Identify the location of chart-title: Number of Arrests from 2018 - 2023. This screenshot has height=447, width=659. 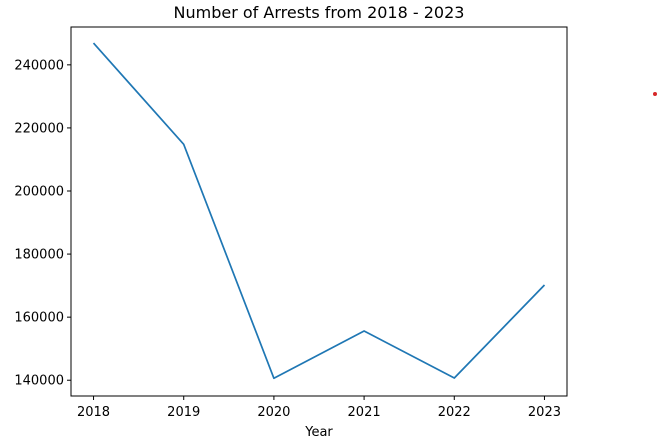
(319, 12).